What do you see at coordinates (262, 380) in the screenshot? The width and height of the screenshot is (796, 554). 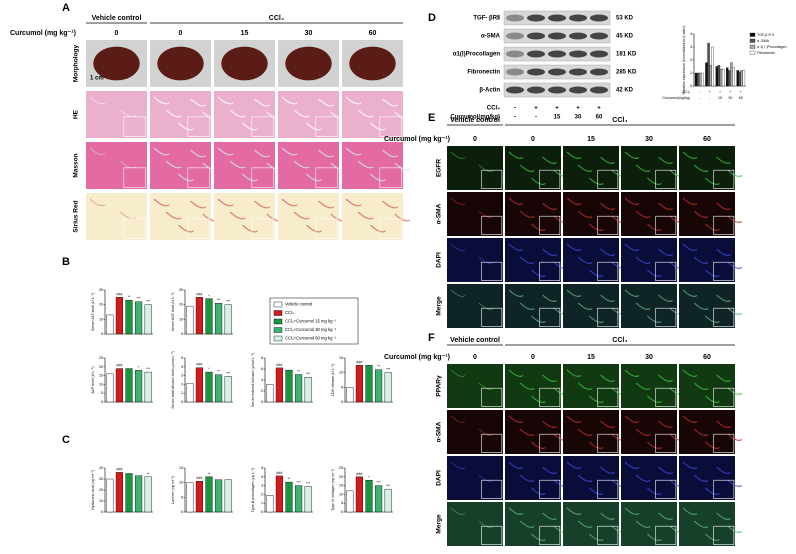 I see `y-tick-label: 4` at bounding box center [262, 380].